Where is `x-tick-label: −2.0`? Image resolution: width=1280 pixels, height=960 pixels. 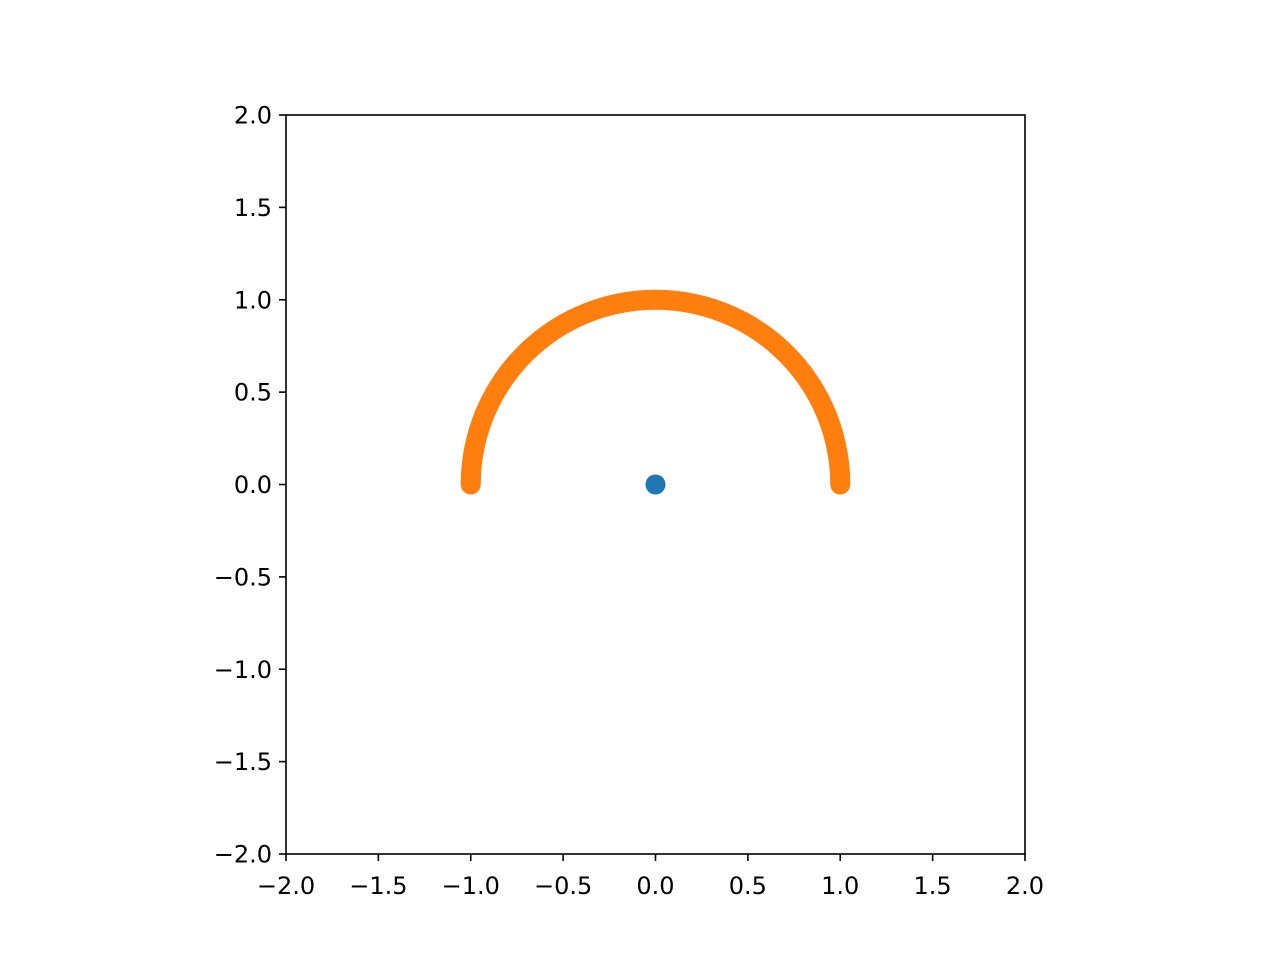 x-tick-label: −2.0 is located at coordinates (286, 886).